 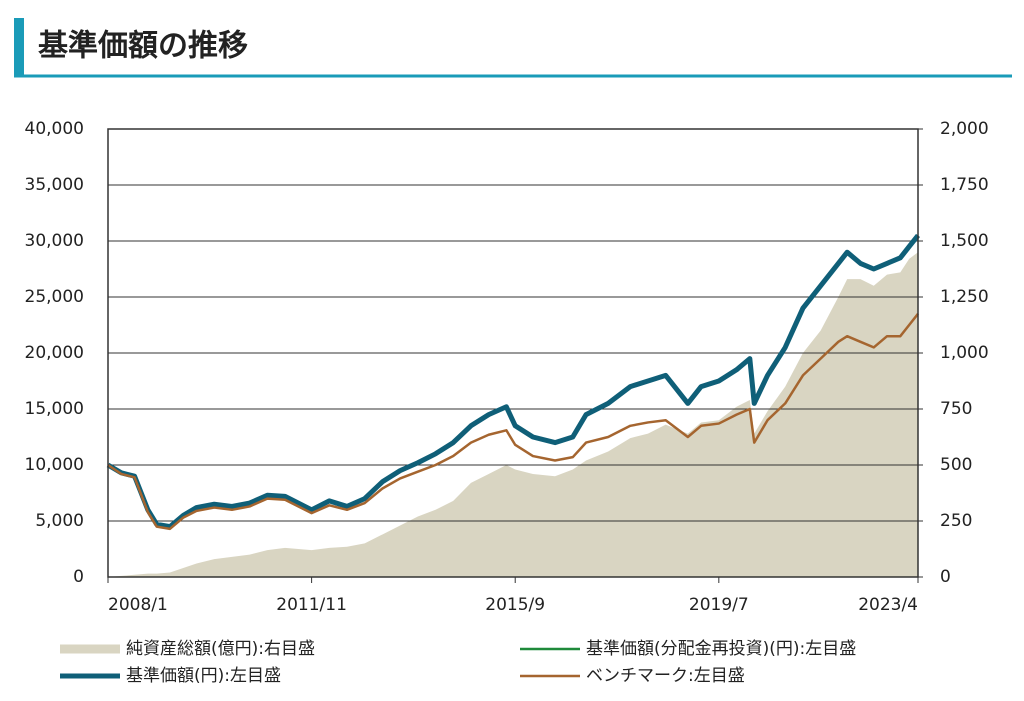 What do you see at coordinates (964, 185) in the screenshot?
I see `y2-tick-label: 1,750` at bounding box center [964, 185].